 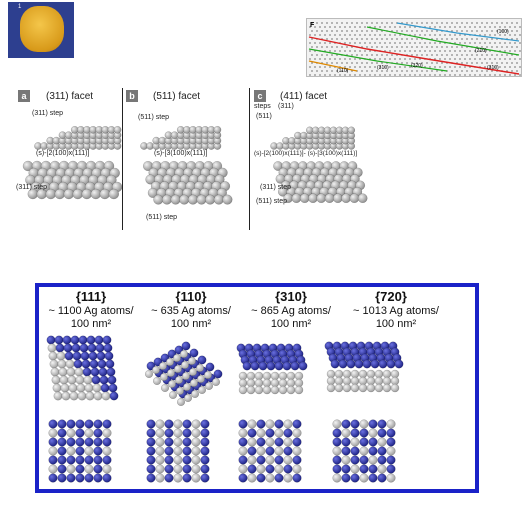 What do you see at coordinates (396, 324) in the screenshot?
I see `atom-density-unit: 100 nm²` at bounding box center [396, 324].